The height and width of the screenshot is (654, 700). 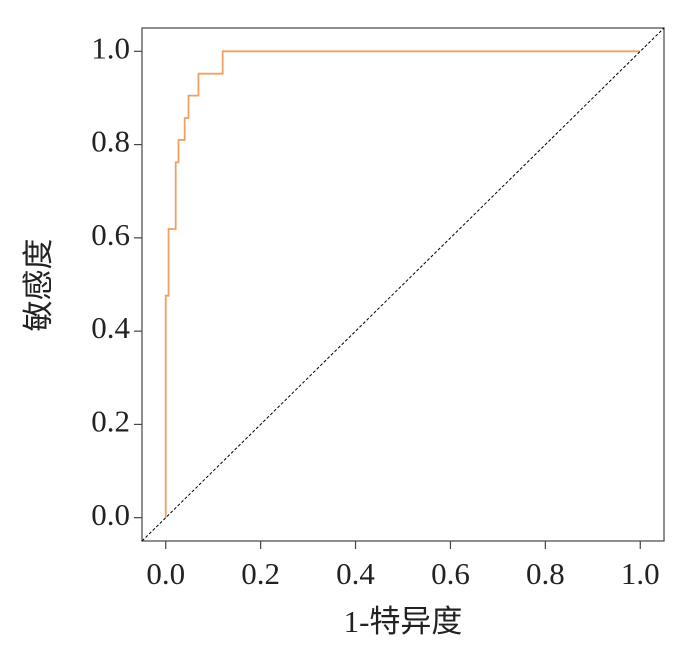 I want to click on x-tick-label: 0.6, so click(x=450, y=573).